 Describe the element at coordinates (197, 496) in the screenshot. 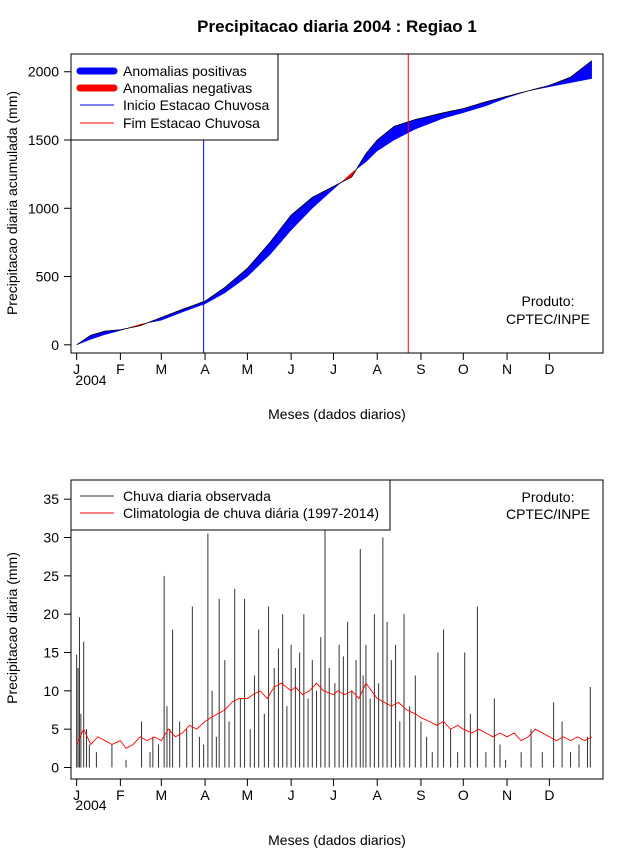

I see `legend-item-observed: Chuva diaria observada` at that location.